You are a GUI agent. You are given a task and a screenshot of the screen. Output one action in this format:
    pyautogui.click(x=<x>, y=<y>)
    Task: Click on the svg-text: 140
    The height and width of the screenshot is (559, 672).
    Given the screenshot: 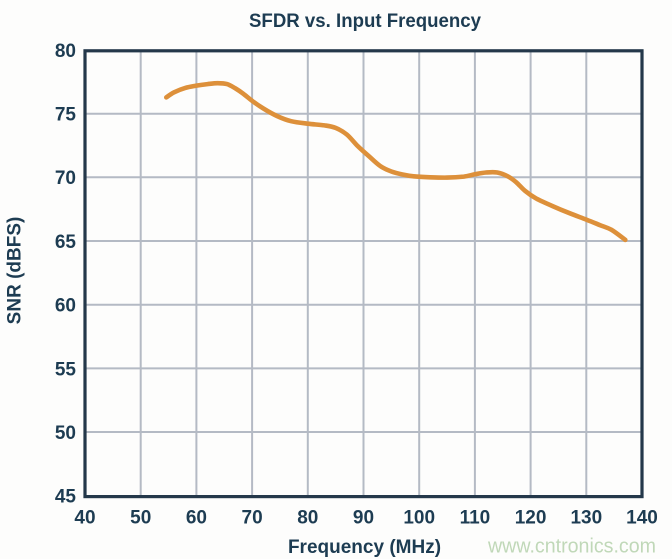 What is the action you would take?
    pyautogui.click(x=642, y=518)
    